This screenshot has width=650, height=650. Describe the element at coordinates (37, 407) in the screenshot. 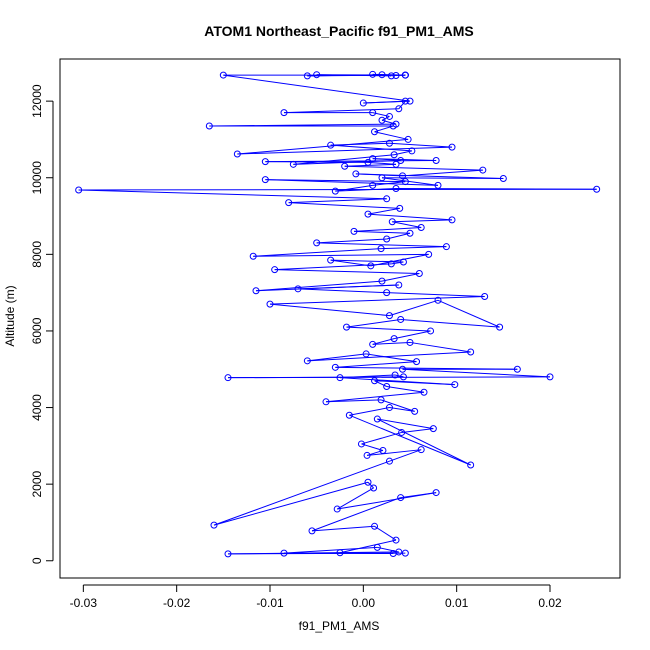

I see `y-tick-label: 4000` at that location.